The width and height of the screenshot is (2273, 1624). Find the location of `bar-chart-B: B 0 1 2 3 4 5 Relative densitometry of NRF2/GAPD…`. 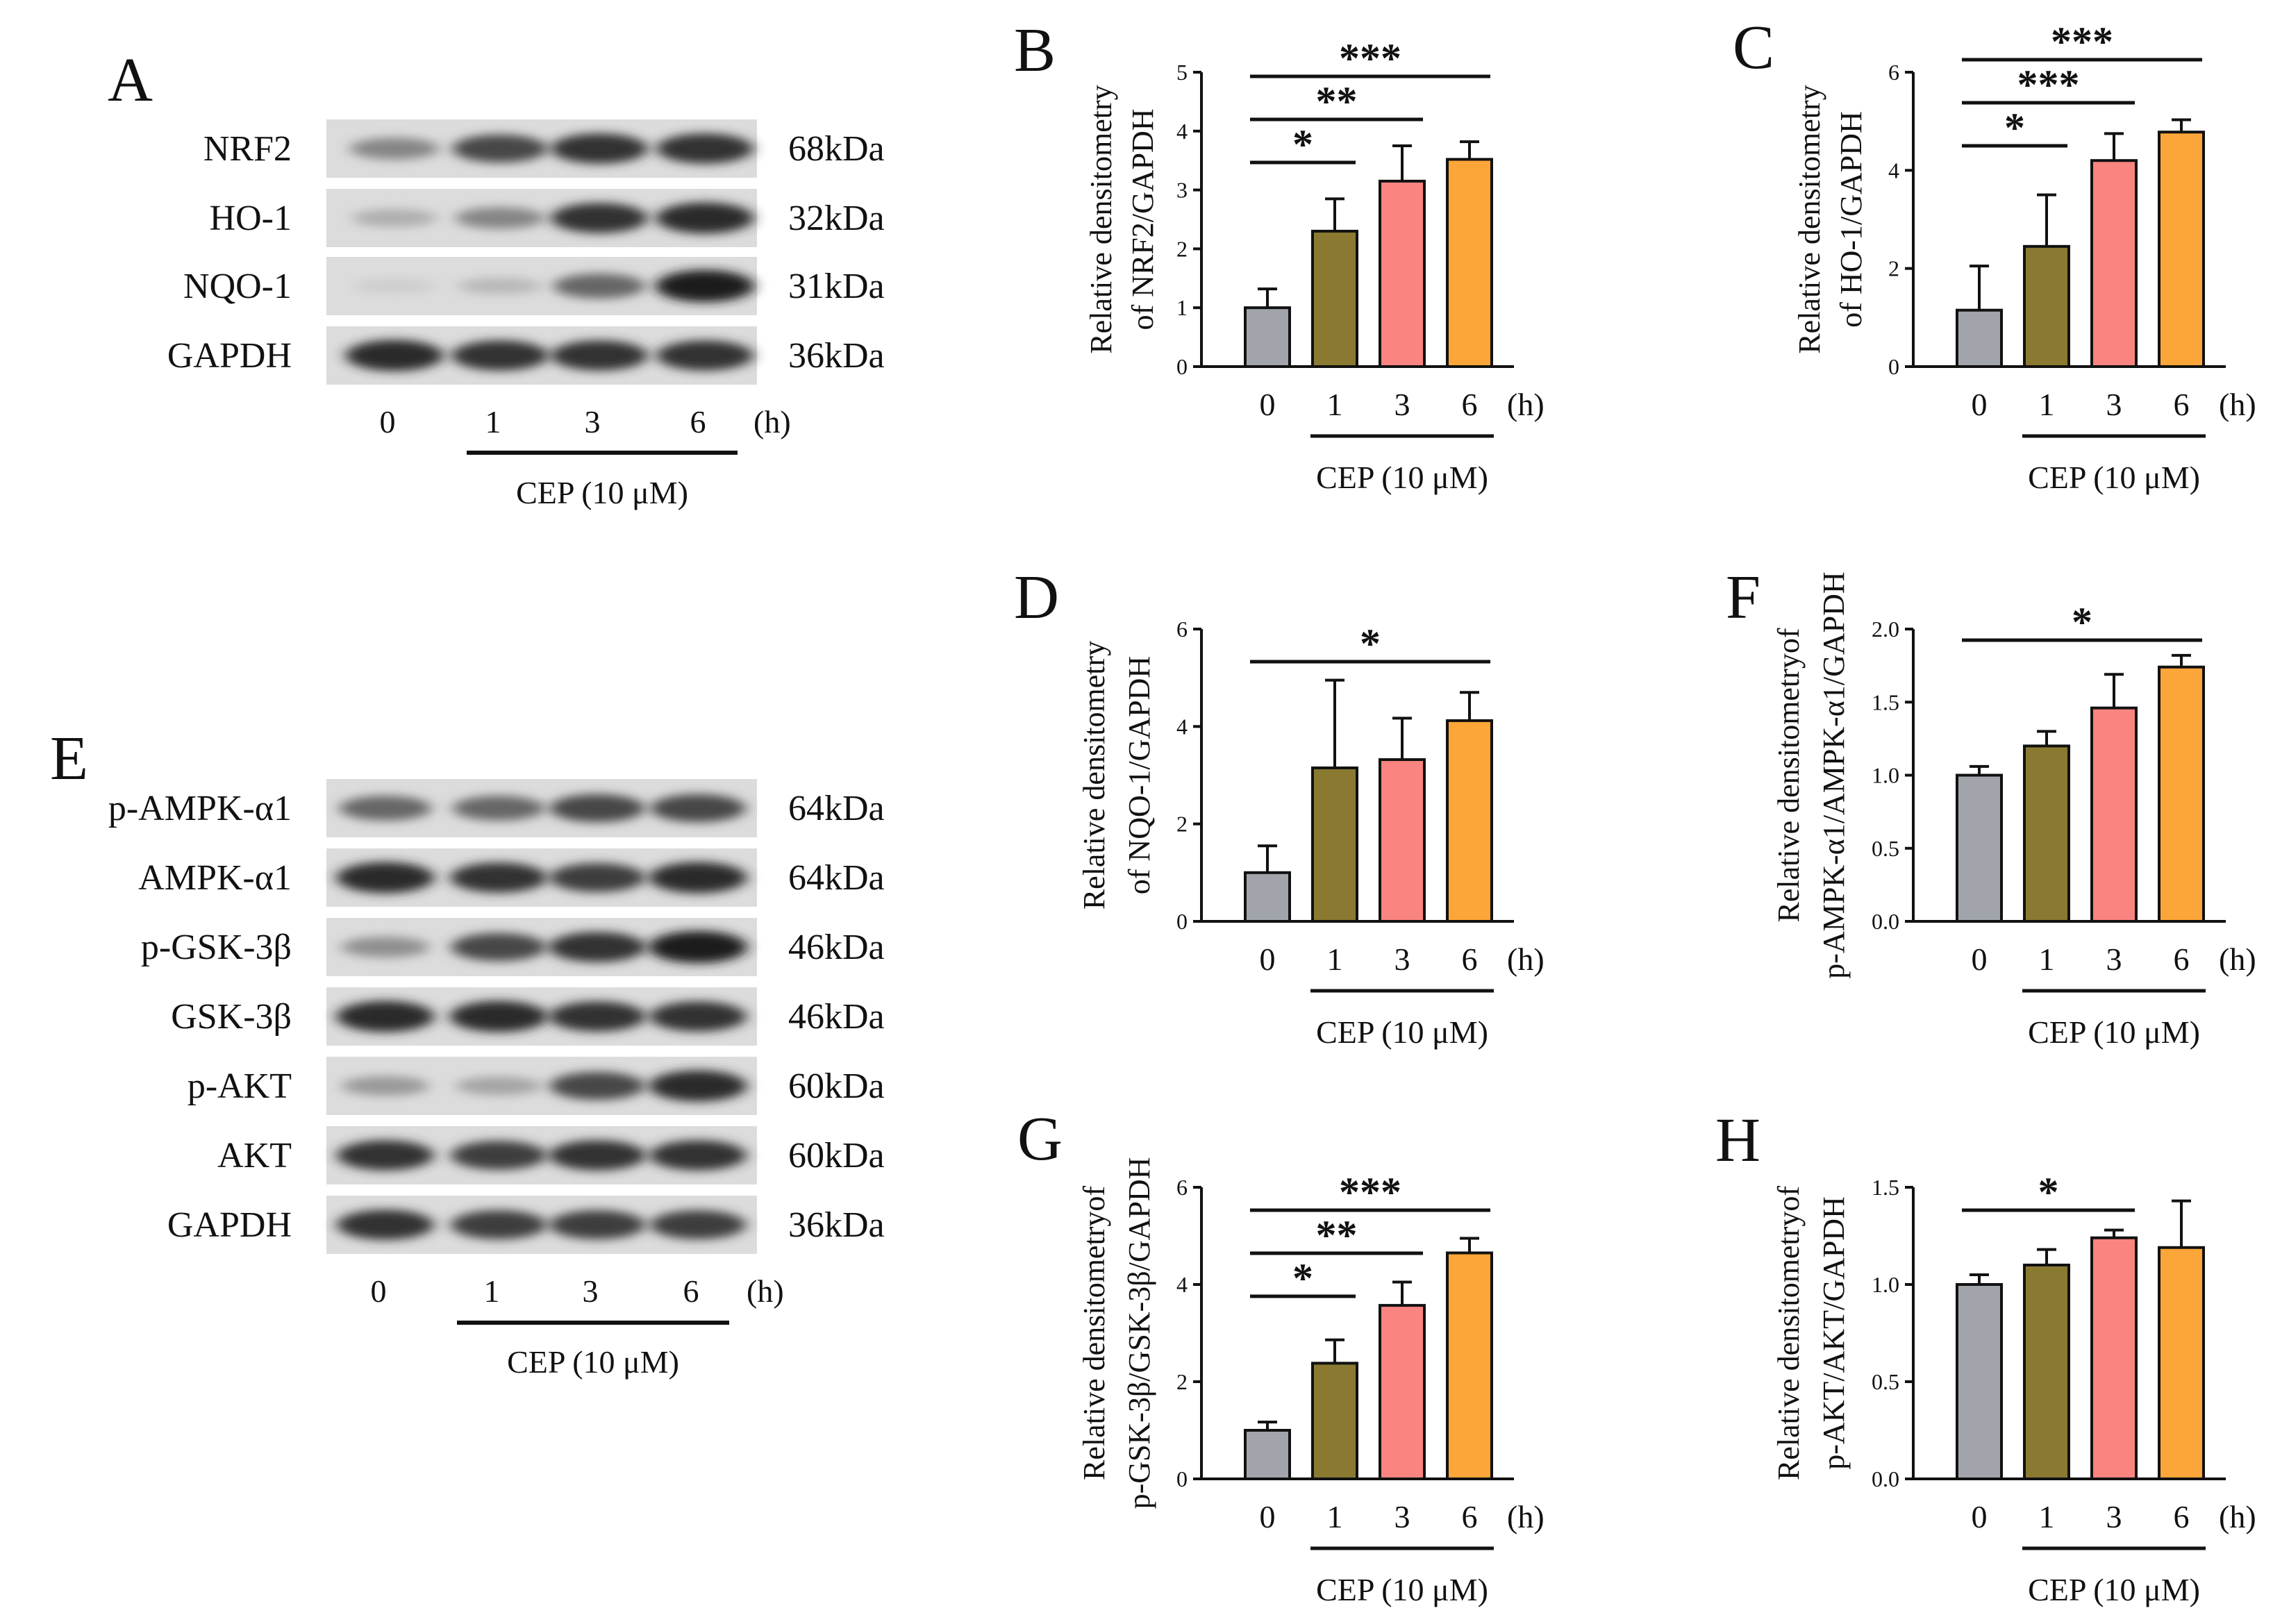

bar-chart-B: B 0 1 2 3 4 5 Relative densitometry of NRF2/GAPD… is located at coordinates (1280, 256).